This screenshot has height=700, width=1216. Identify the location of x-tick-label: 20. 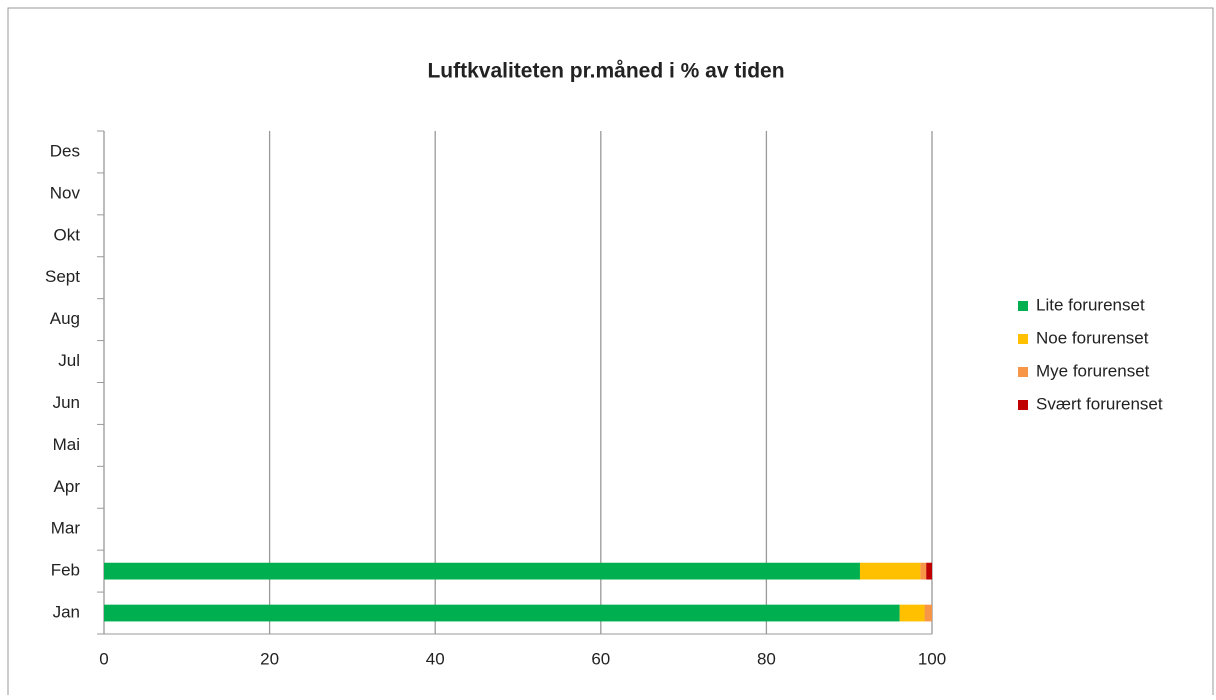
(269, 658).